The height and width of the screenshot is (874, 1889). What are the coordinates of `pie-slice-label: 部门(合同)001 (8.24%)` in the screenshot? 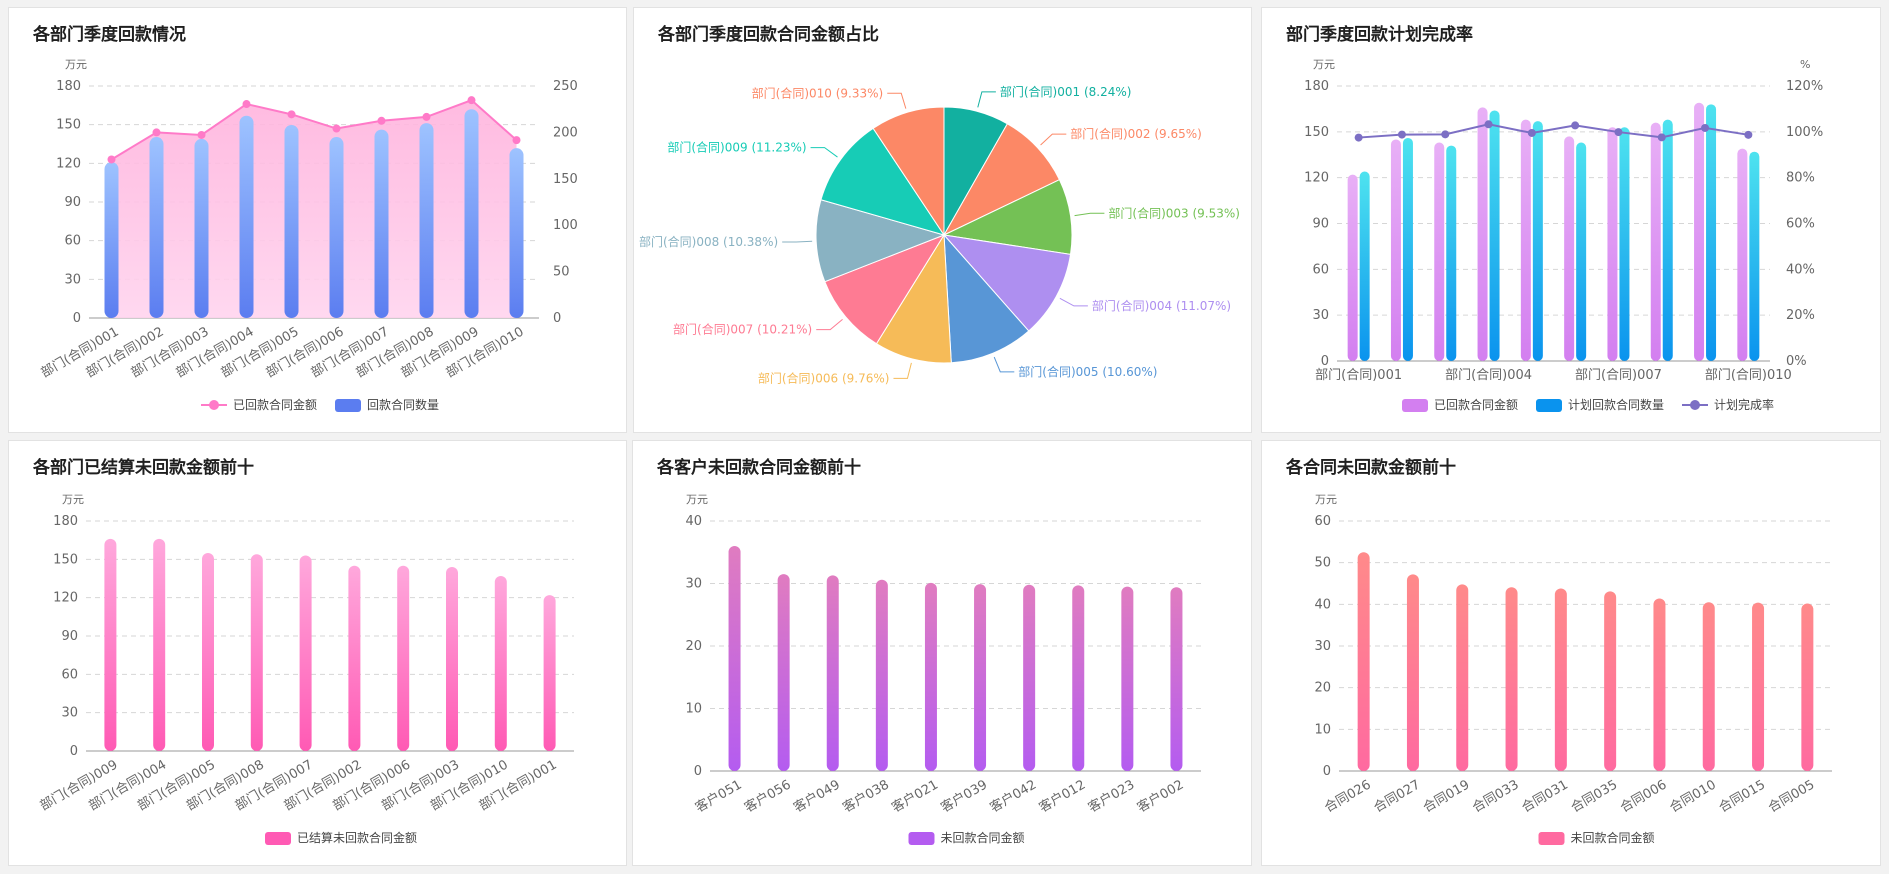 It's located at (1066, 91).